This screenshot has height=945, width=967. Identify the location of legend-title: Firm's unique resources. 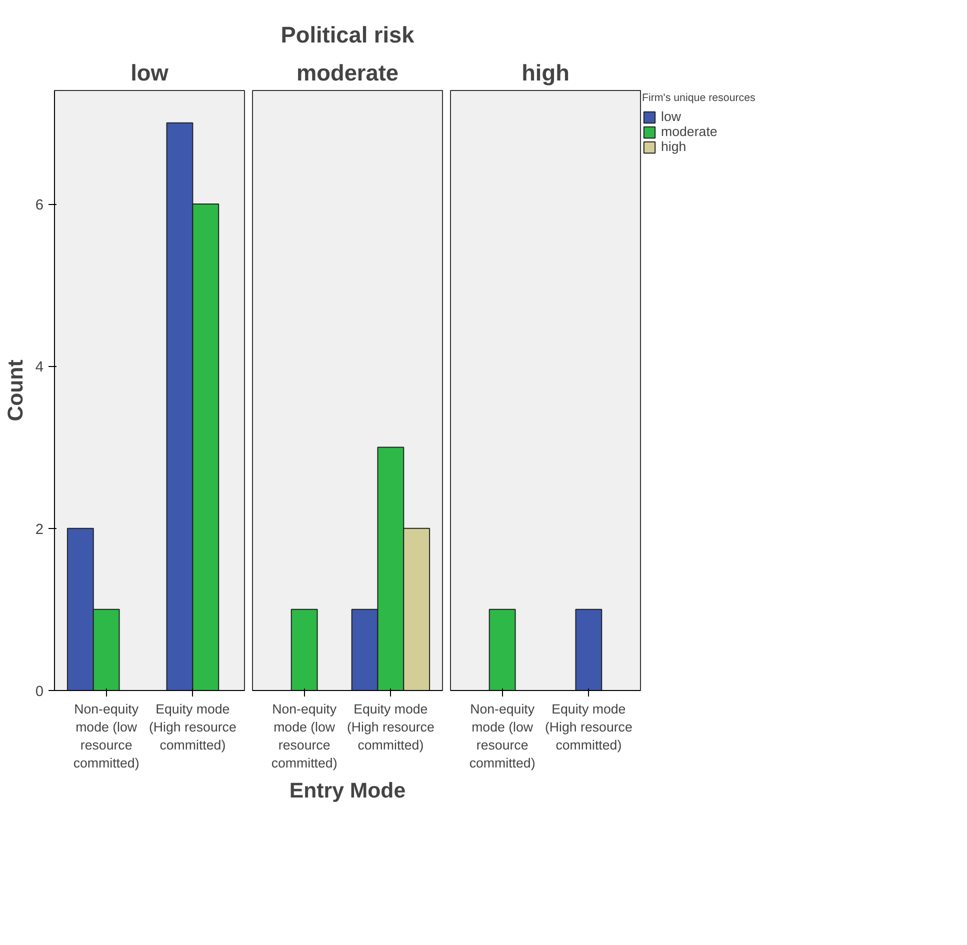
(699, 98).